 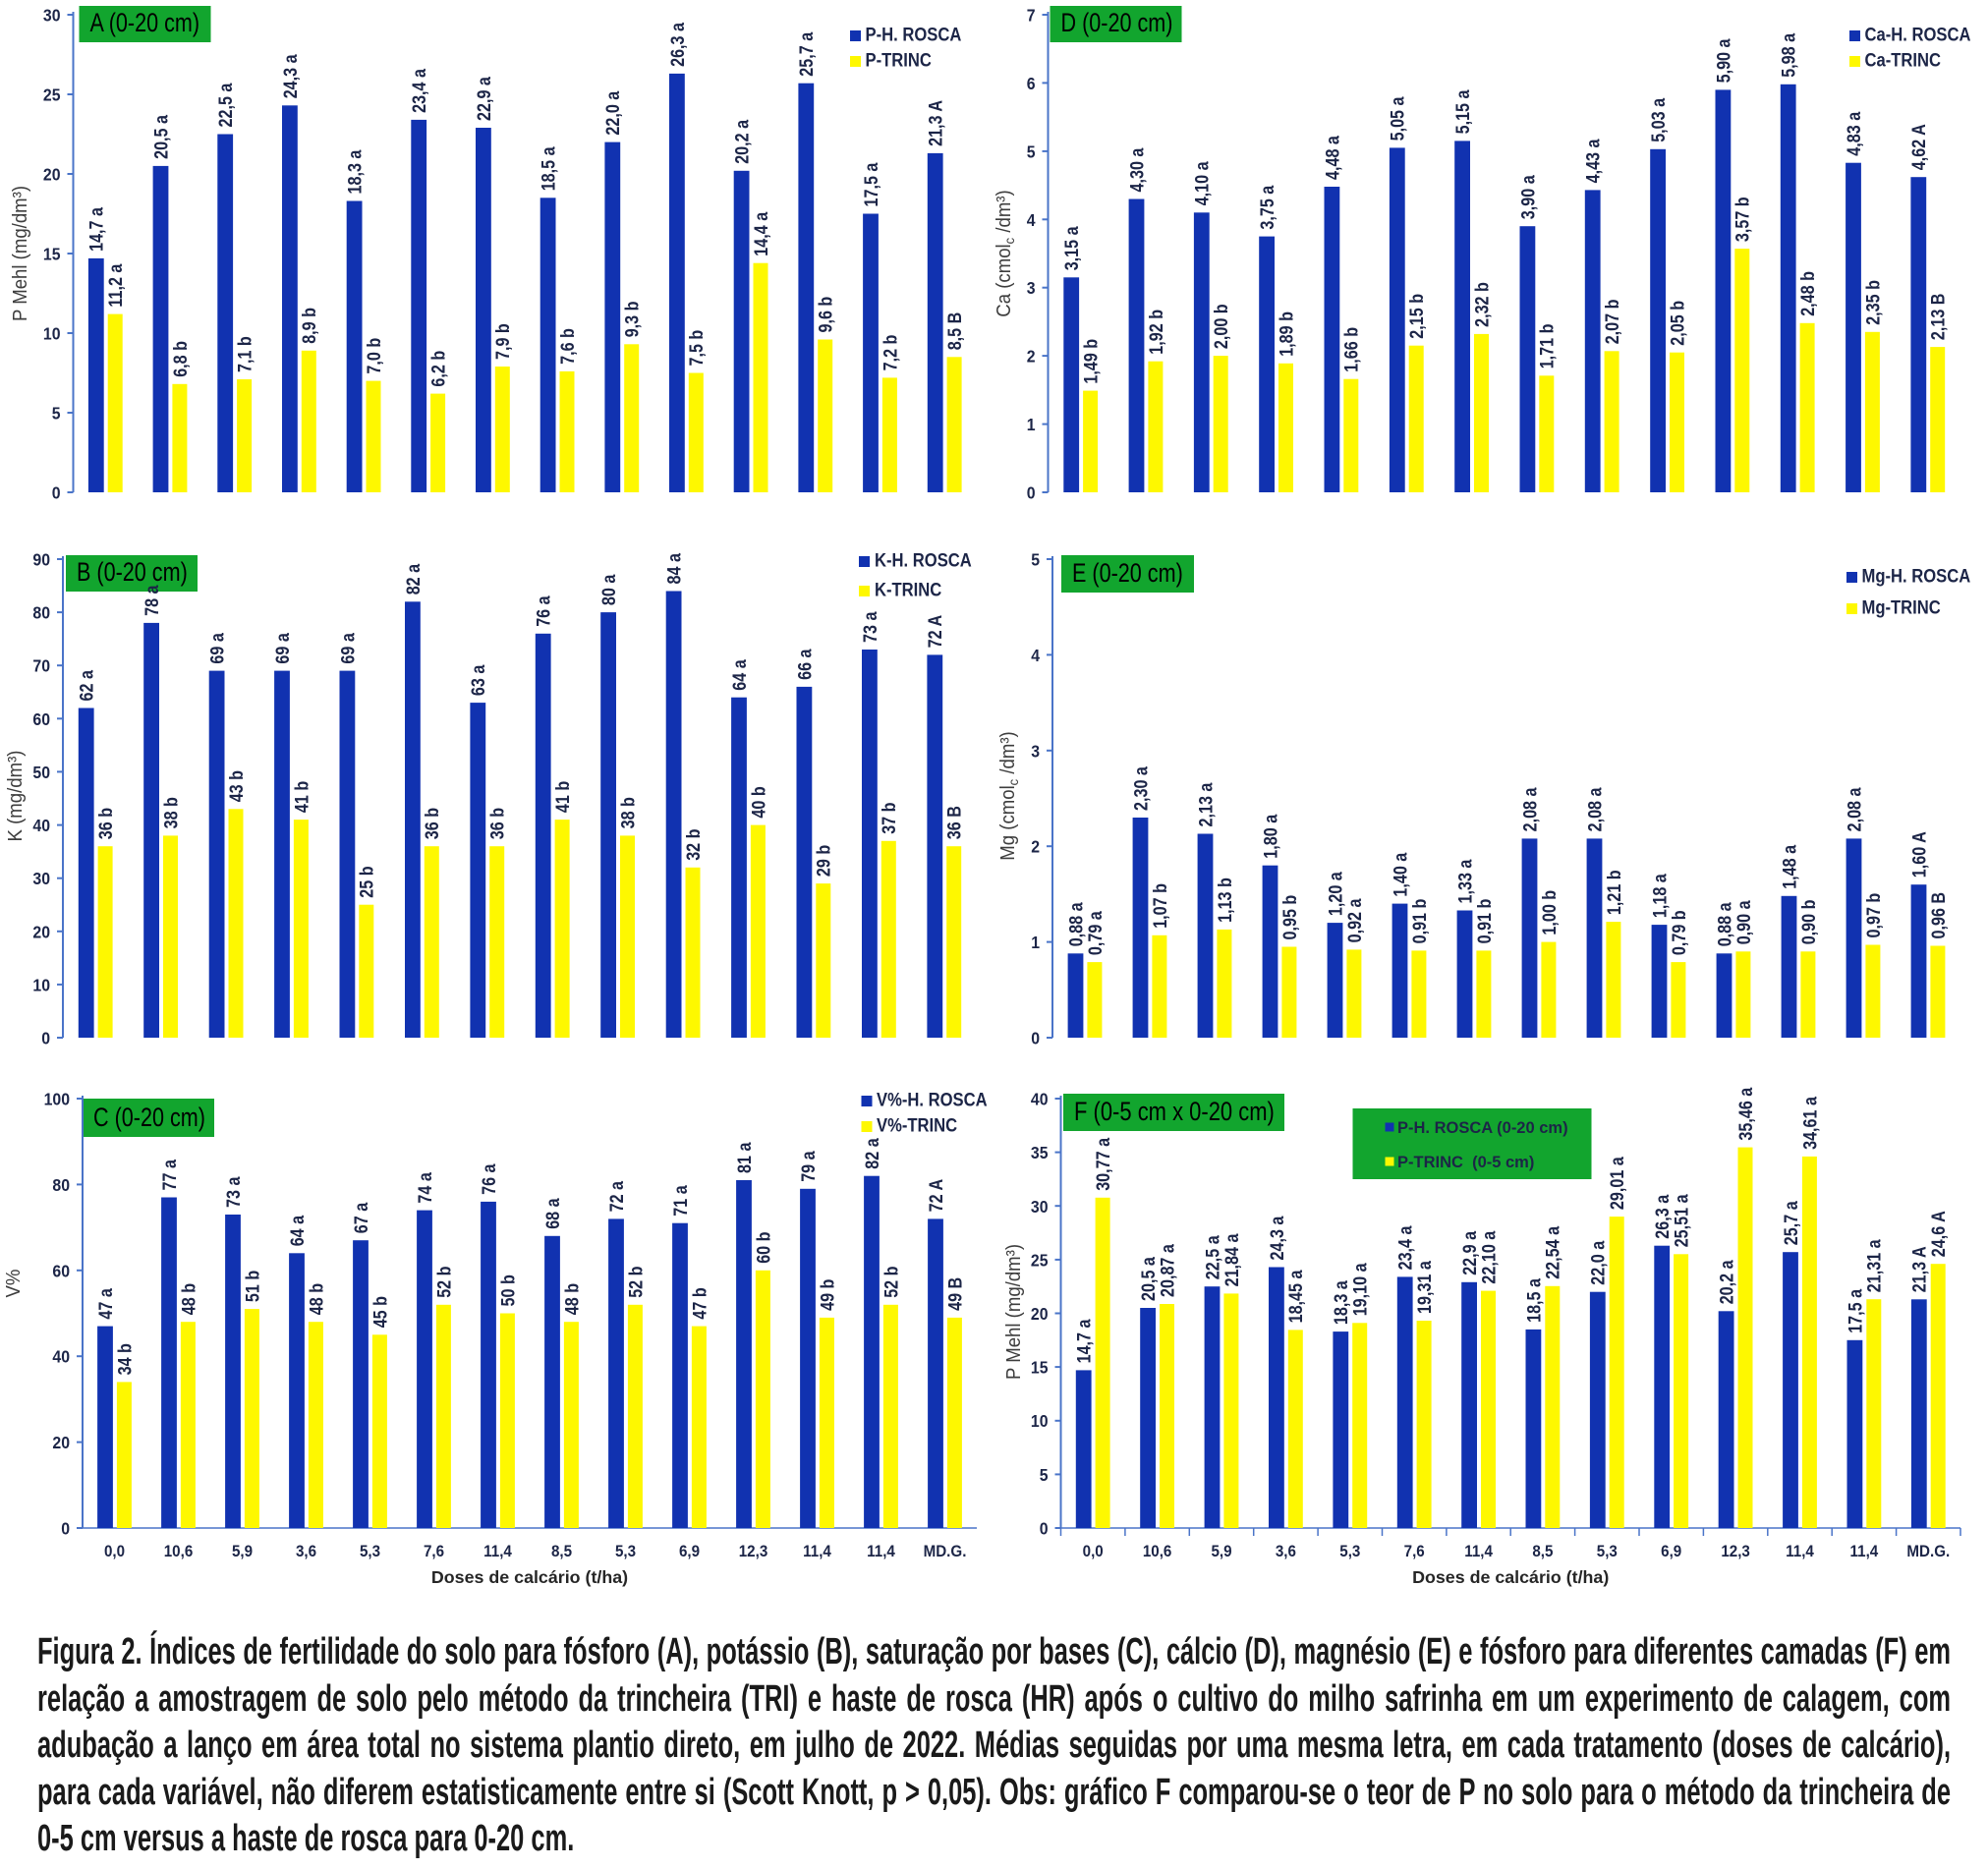 What do you see at coordinates (1035, 847) in the screenshot?
I see `svg-text: 2` at bounding box center [1035, 847].